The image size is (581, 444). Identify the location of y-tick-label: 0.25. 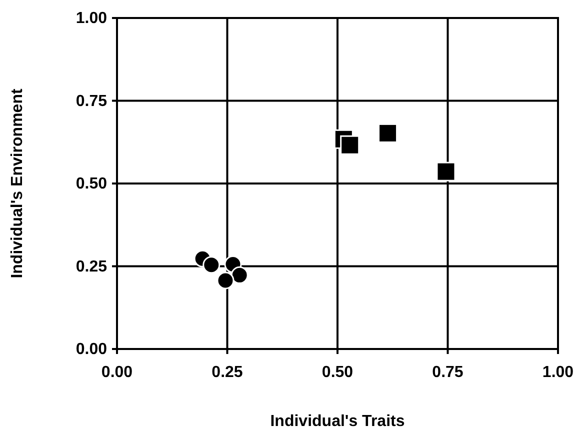
(92, 267).